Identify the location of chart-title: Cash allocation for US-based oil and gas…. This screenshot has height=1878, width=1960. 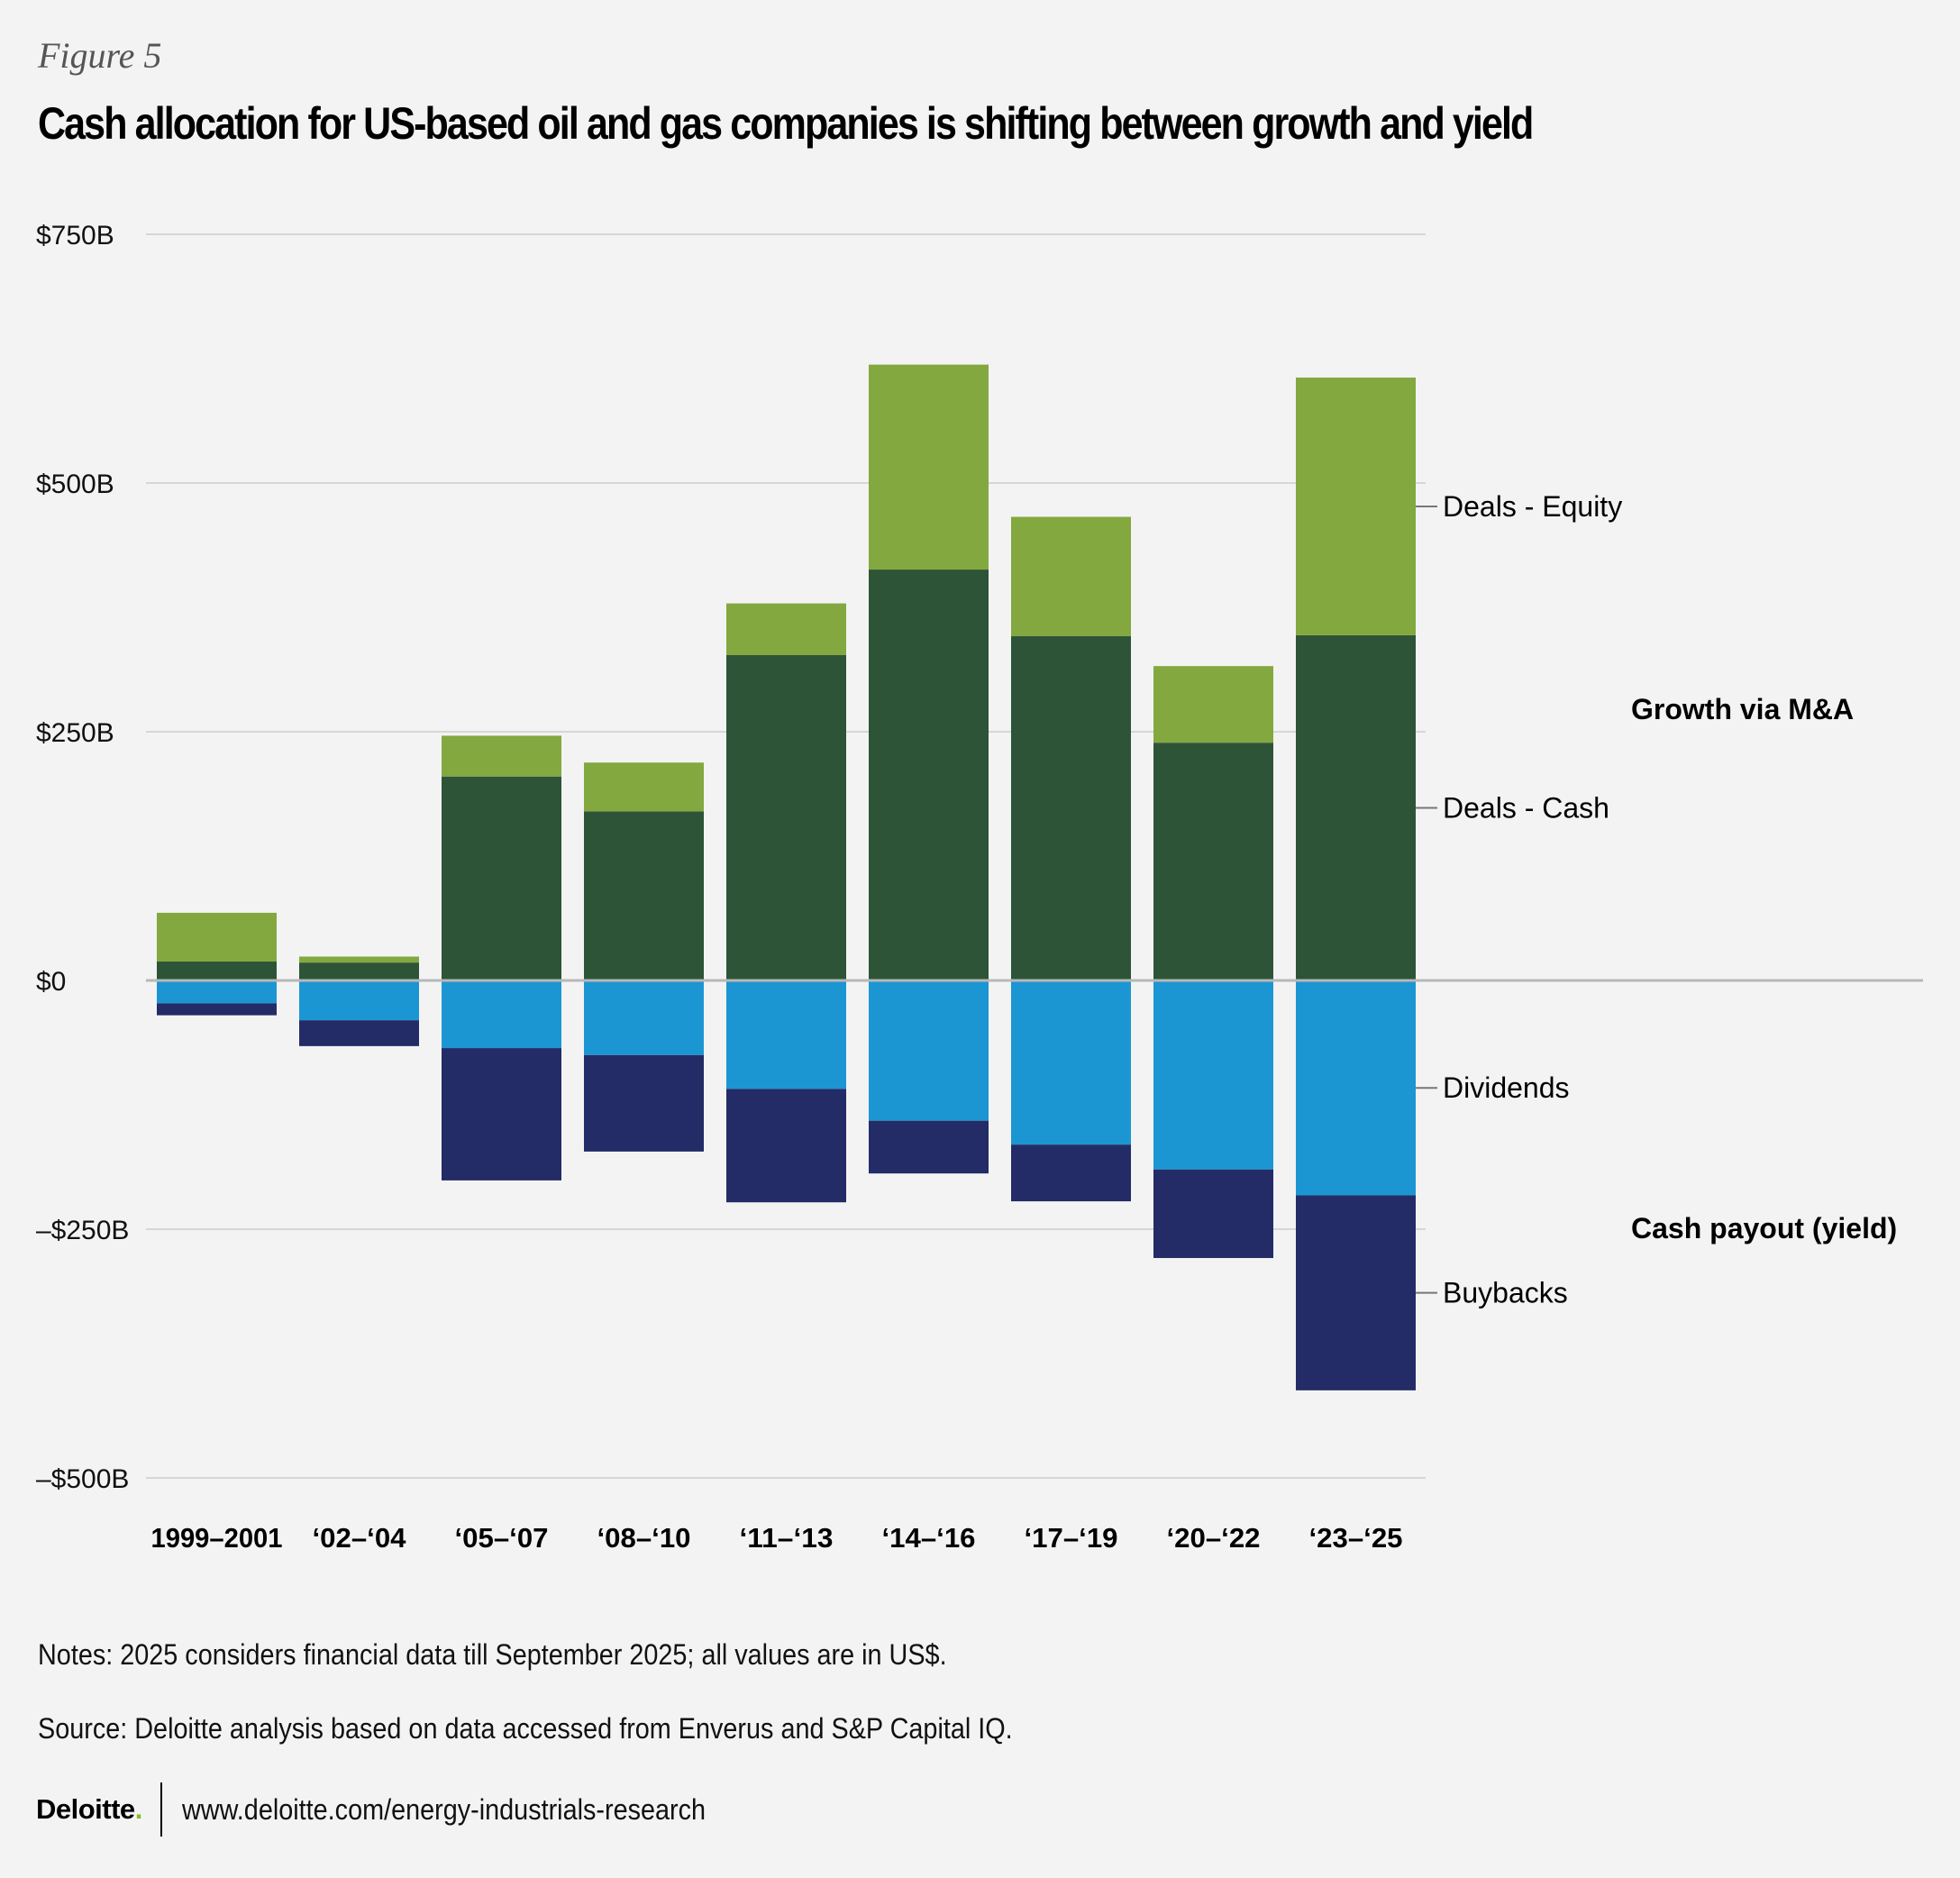
(786, 123).